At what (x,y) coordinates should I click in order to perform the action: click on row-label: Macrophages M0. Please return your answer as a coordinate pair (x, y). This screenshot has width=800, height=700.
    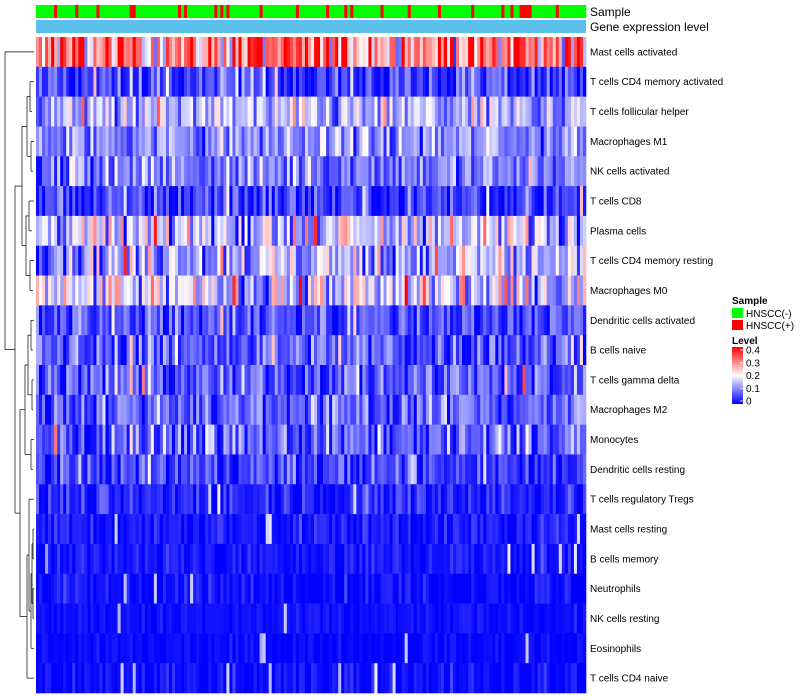
    Looking at the image, I should click on (629, 291).